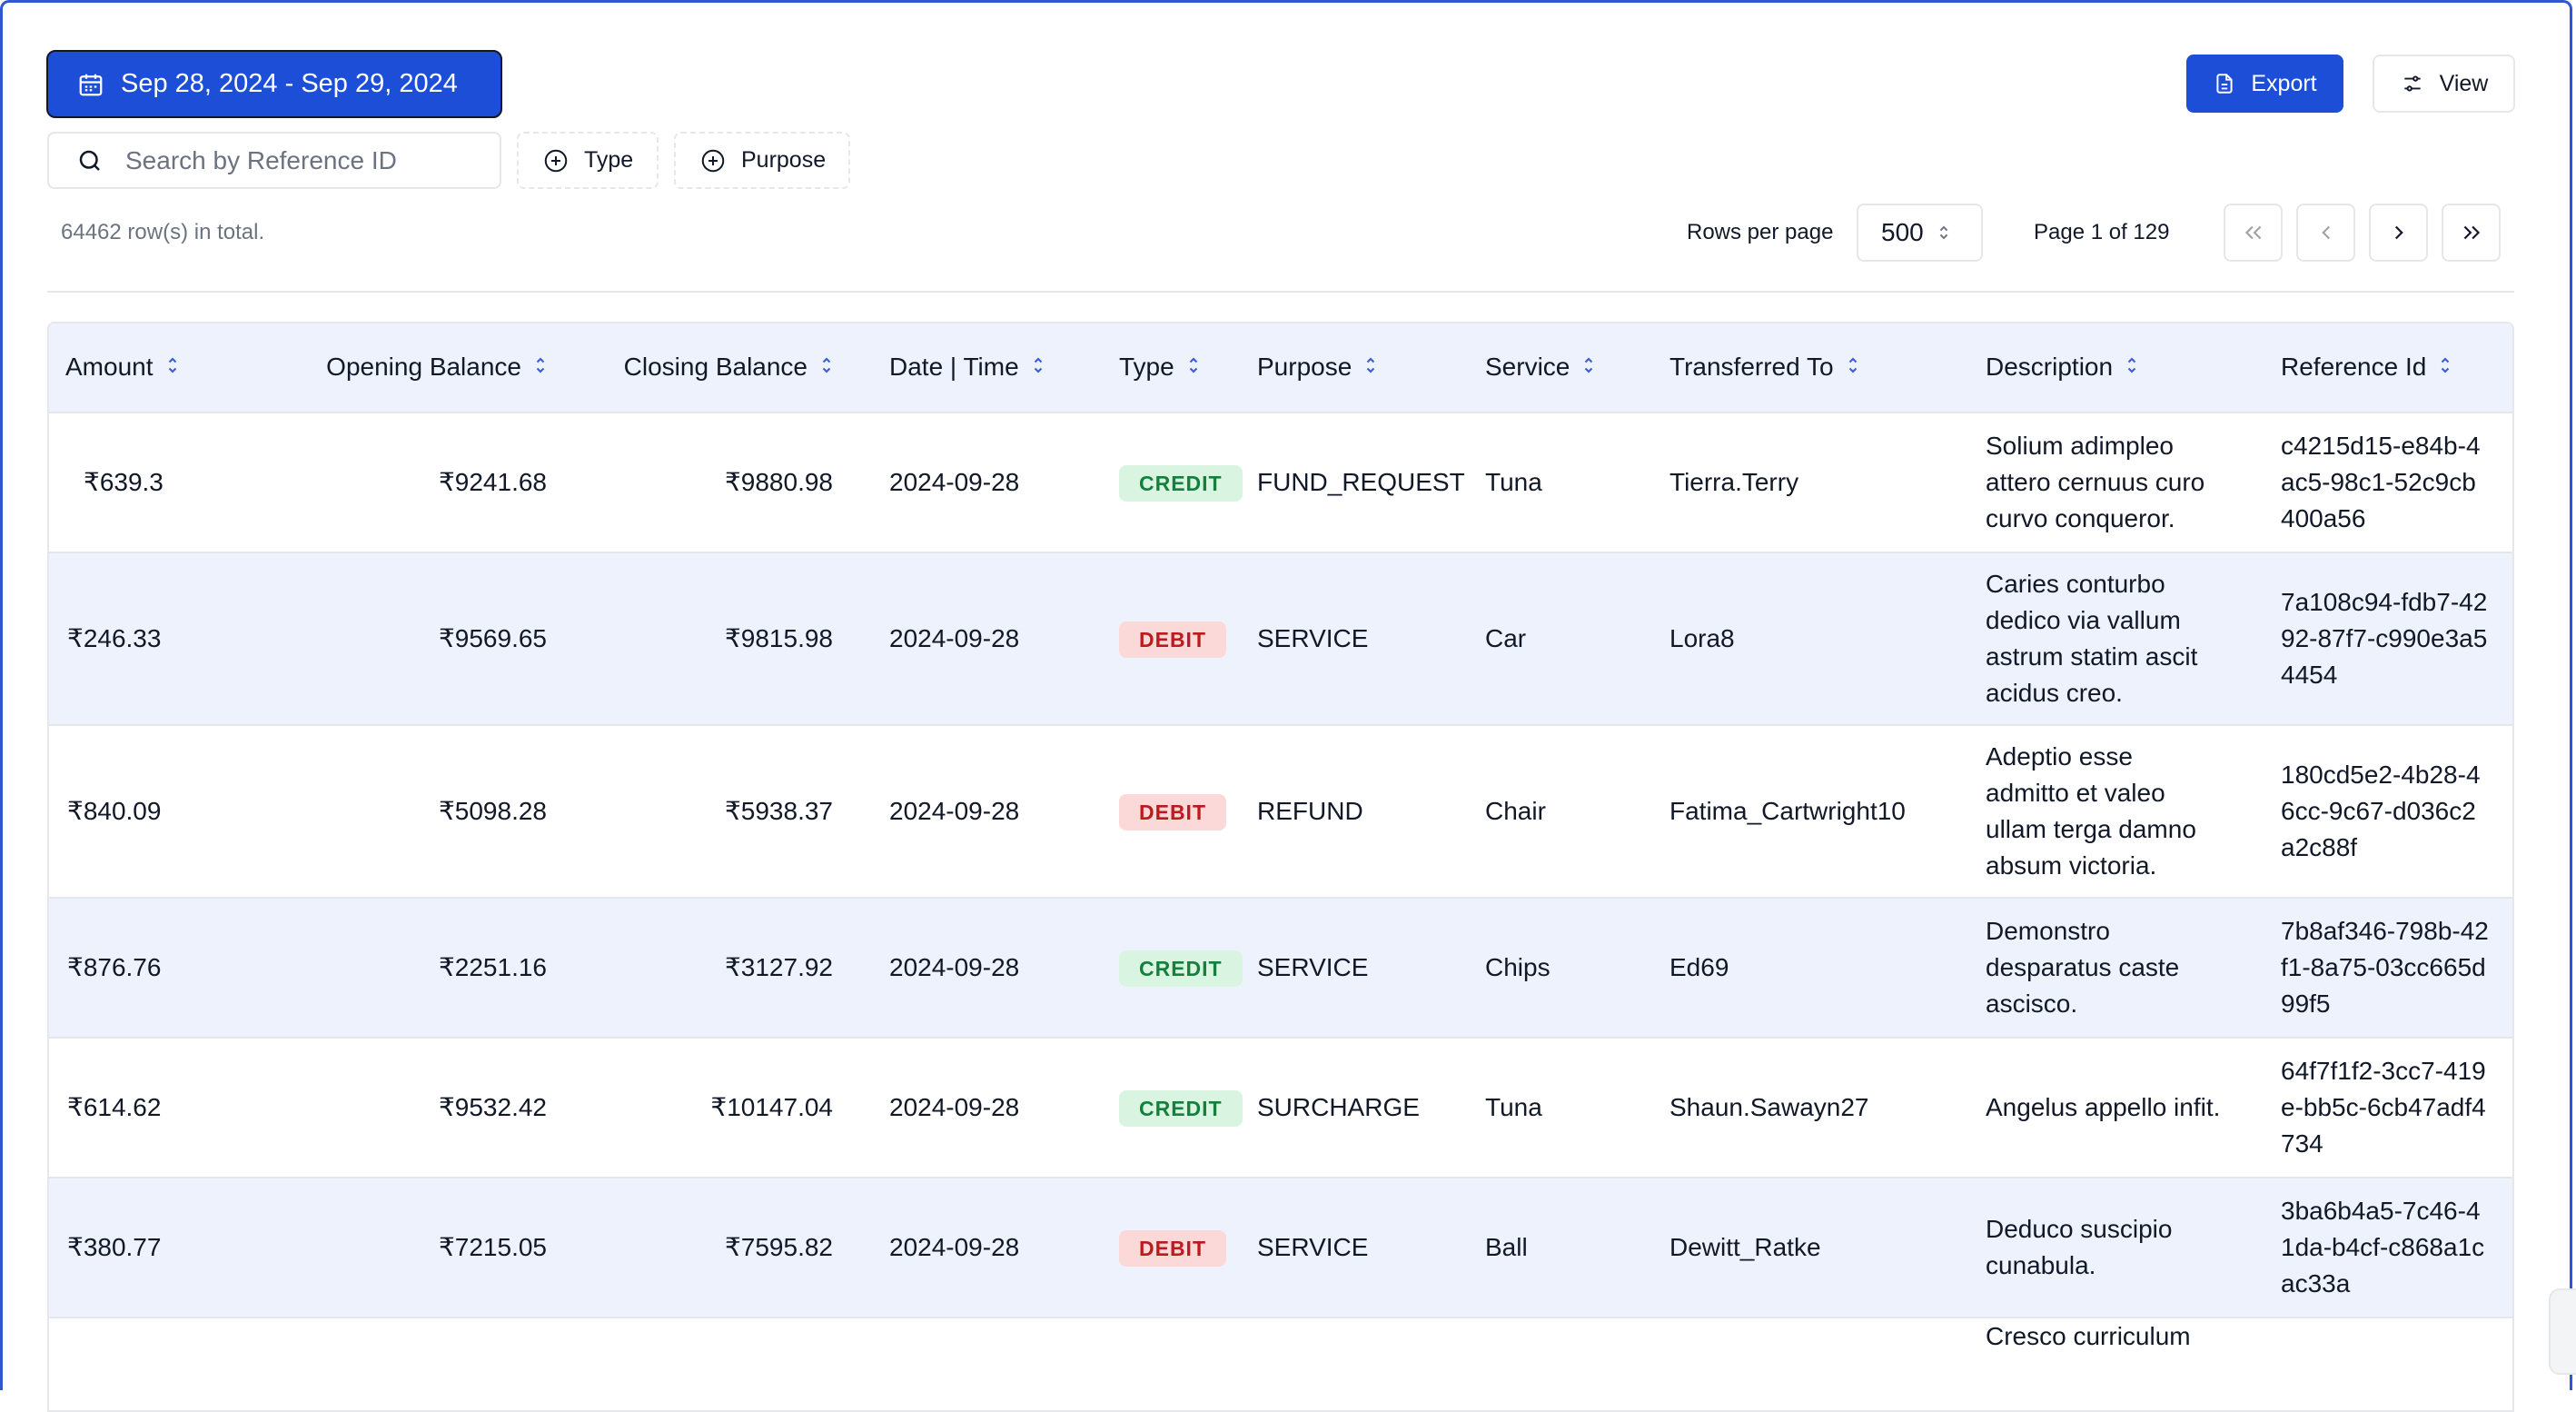 The width and height of the screenshot is (2576, 1412). What do you see at coordinates (1139, 368) in the screenshot?
I see `column-header-type: Type` at bounding box center [1139, 368].